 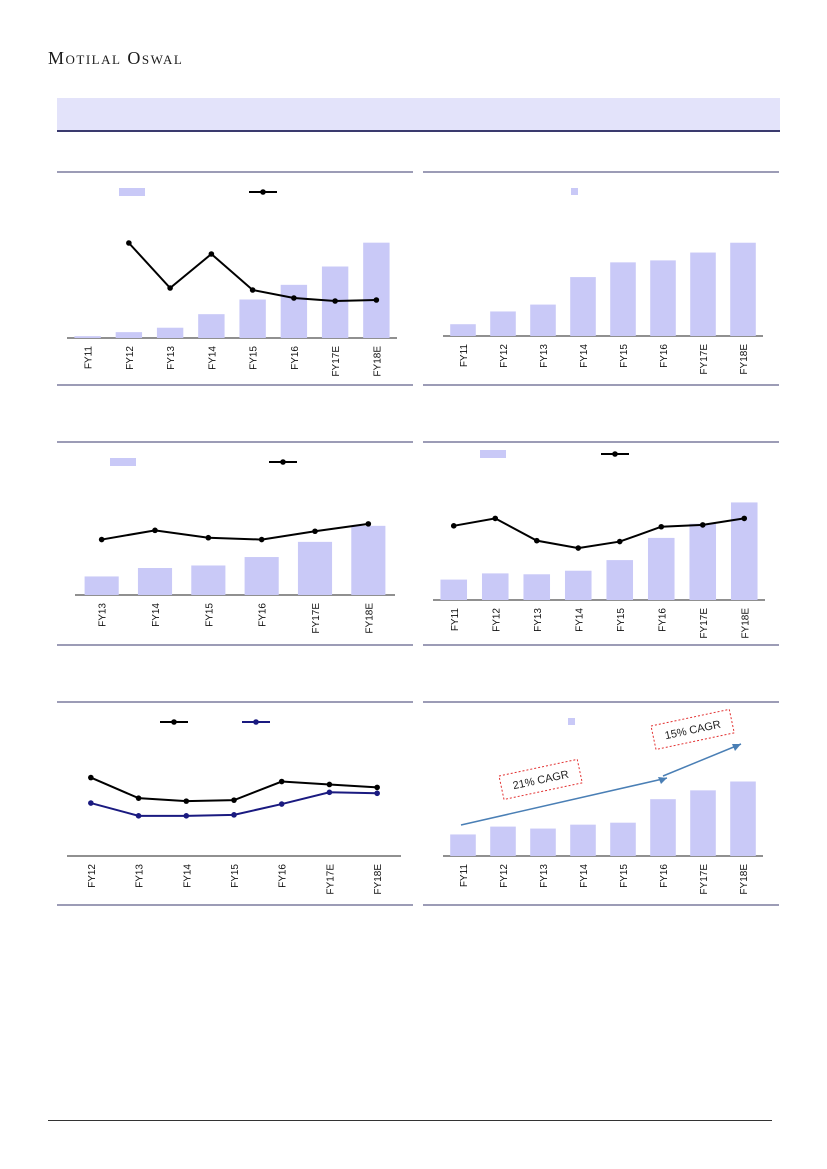 I want to click on chart-2: FY11 FY12 FY13 FY14 FY15 FY16 FY17E FY18E, so click(x=601, y=278).